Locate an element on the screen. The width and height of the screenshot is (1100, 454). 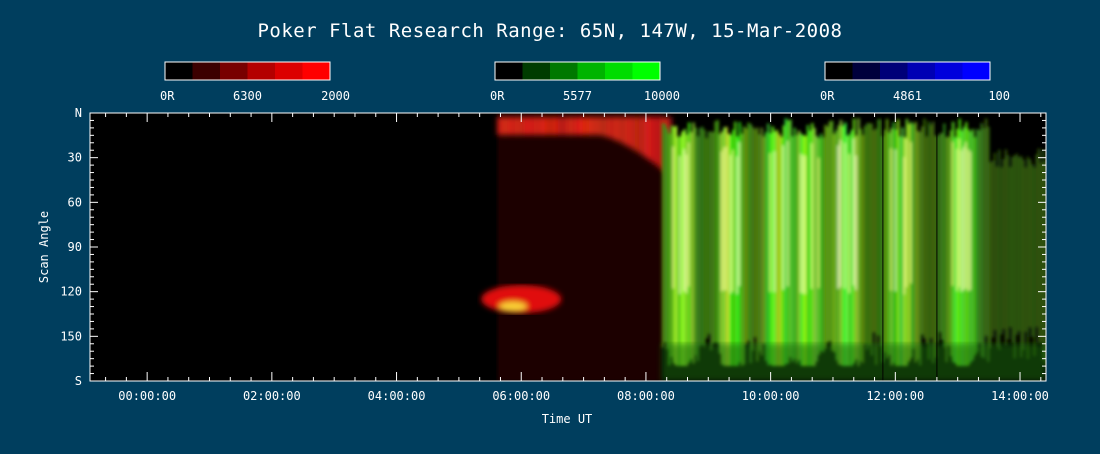
colorbar-wavelength-label: 4861 is located at coordinates (907, 96).